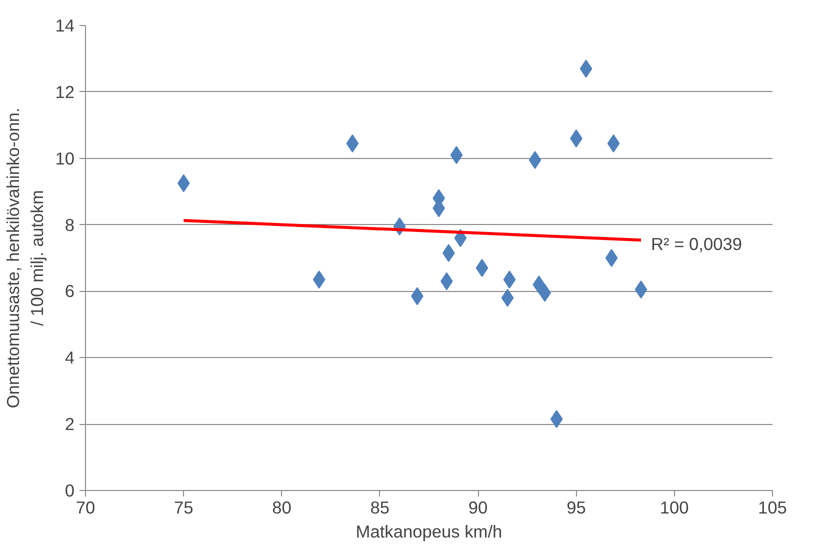 The height and width of the screenshot is (546, 814). What do you see at coordinates (380, 508) in the screenshot?
I see `x-tick-label: 85` at bounding box center [380, 508].